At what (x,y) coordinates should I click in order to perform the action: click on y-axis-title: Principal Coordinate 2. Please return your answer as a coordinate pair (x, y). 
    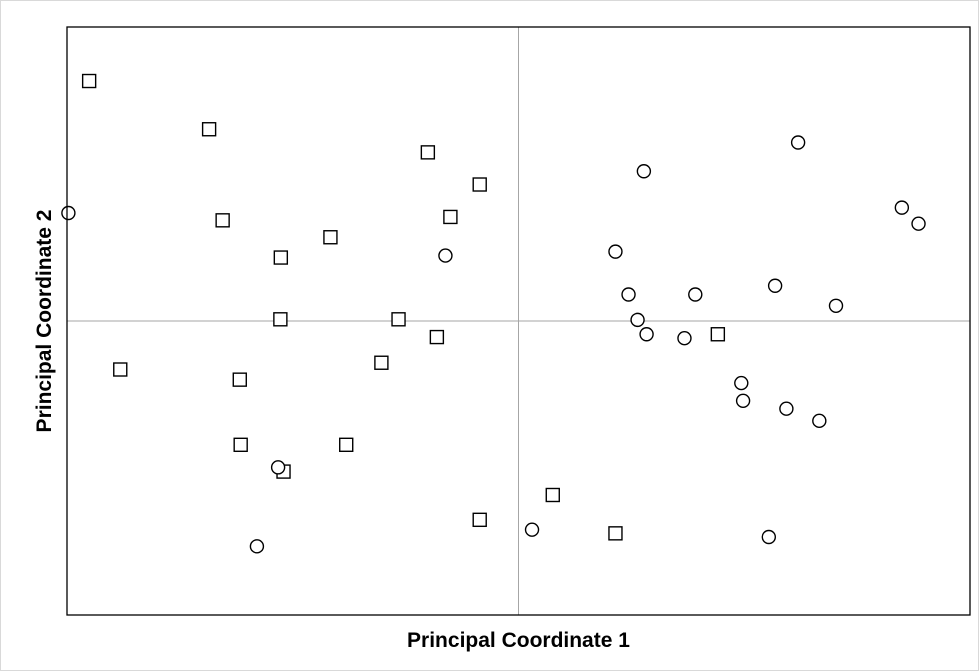
    Looking at the image, I should click on (44, 321).